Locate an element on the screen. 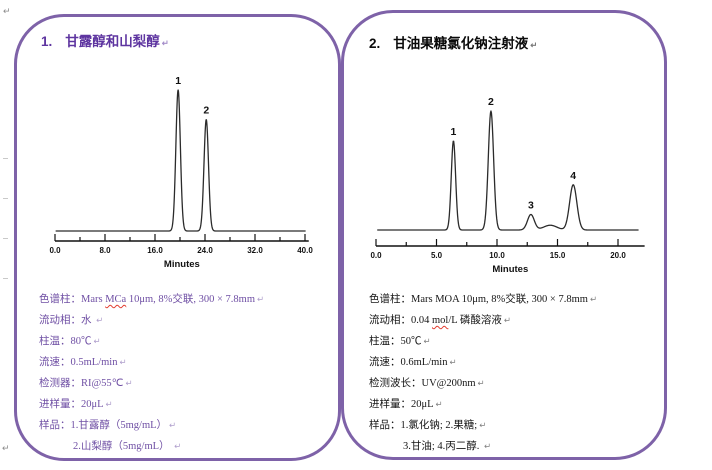 The image size is (712, 470). spec-line: 样品：1.氯化钠; 2.果糖; ↵ is located at coordinates (483, 425).